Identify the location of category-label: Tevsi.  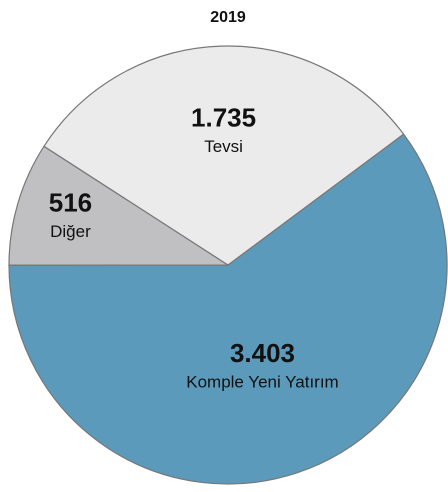
(223, 146).